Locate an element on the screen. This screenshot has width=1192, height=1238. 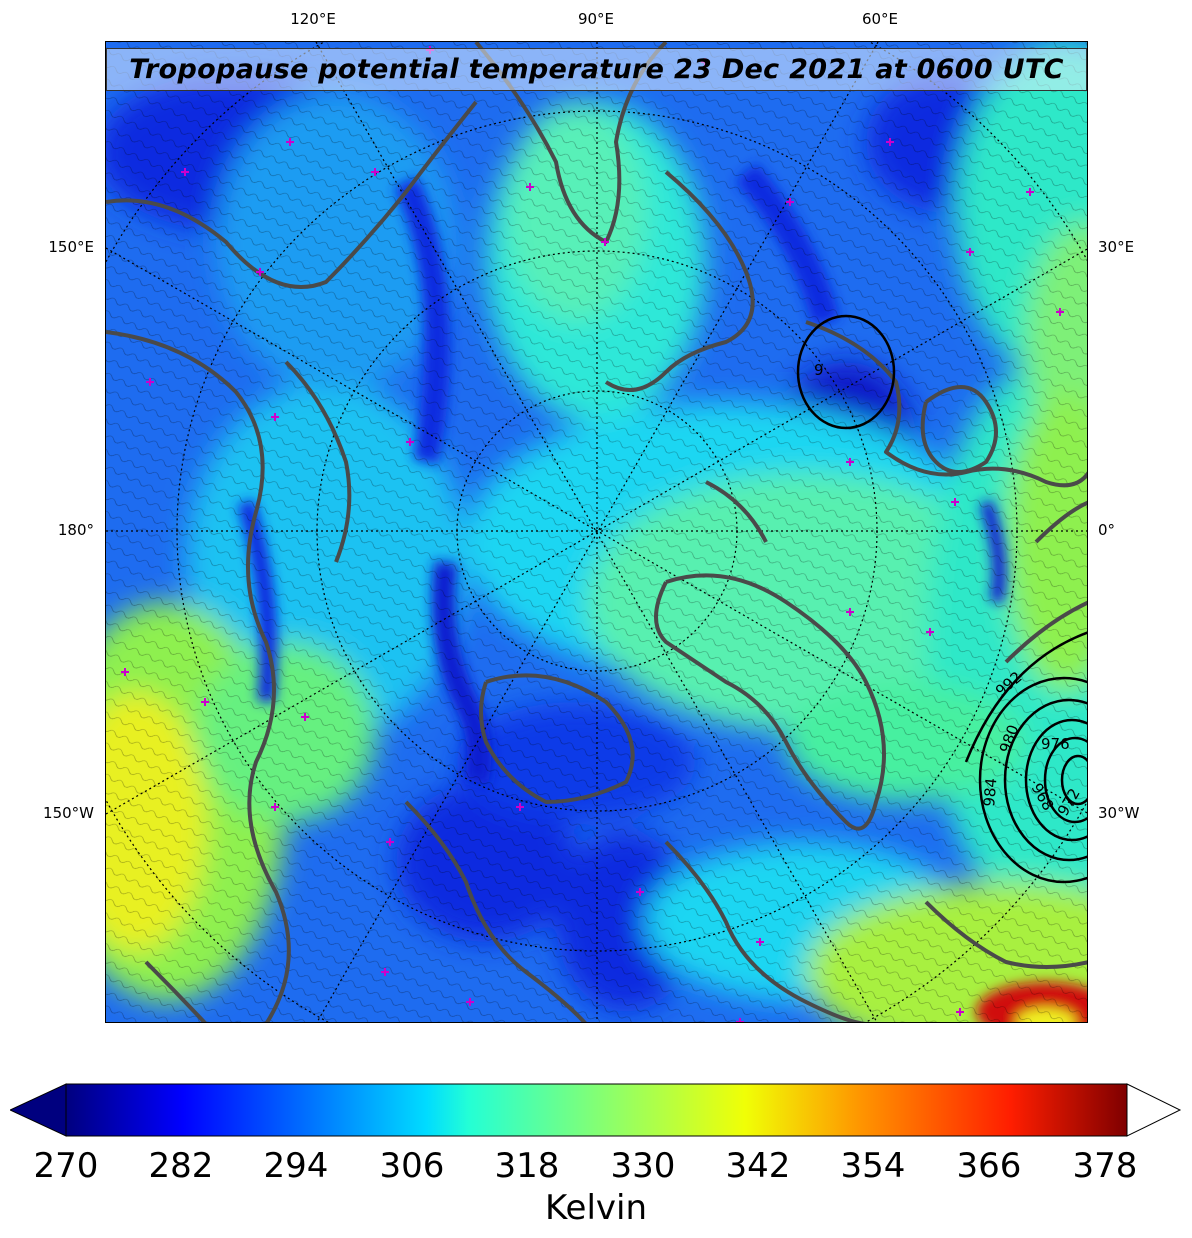
colorbar-tick: 366 is located at coordinates (989, 1166).